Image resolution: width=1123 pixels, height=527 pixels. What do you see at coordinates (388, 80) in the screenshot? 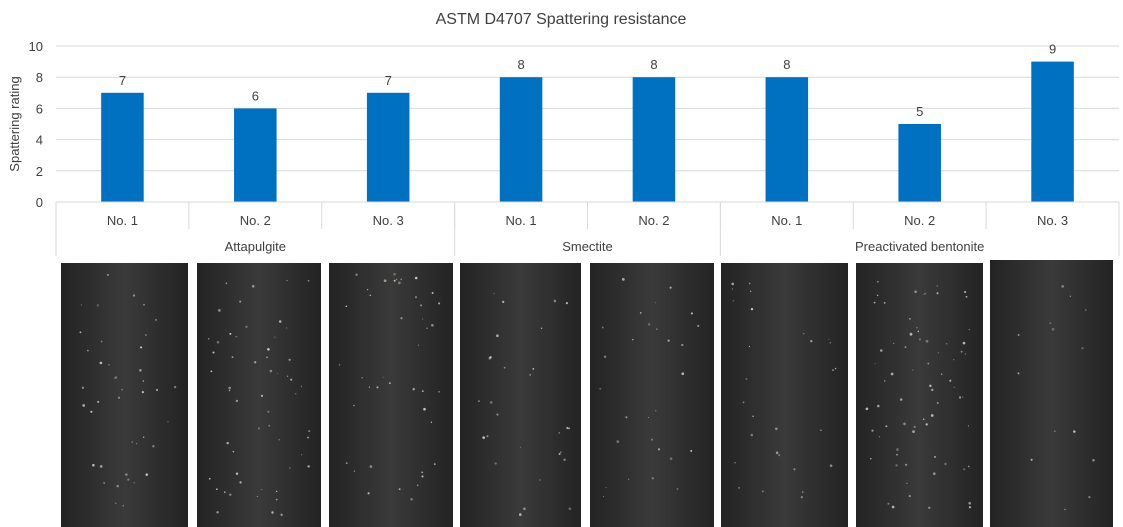
I see `data-label: 7` at bounding box center [388, 80].